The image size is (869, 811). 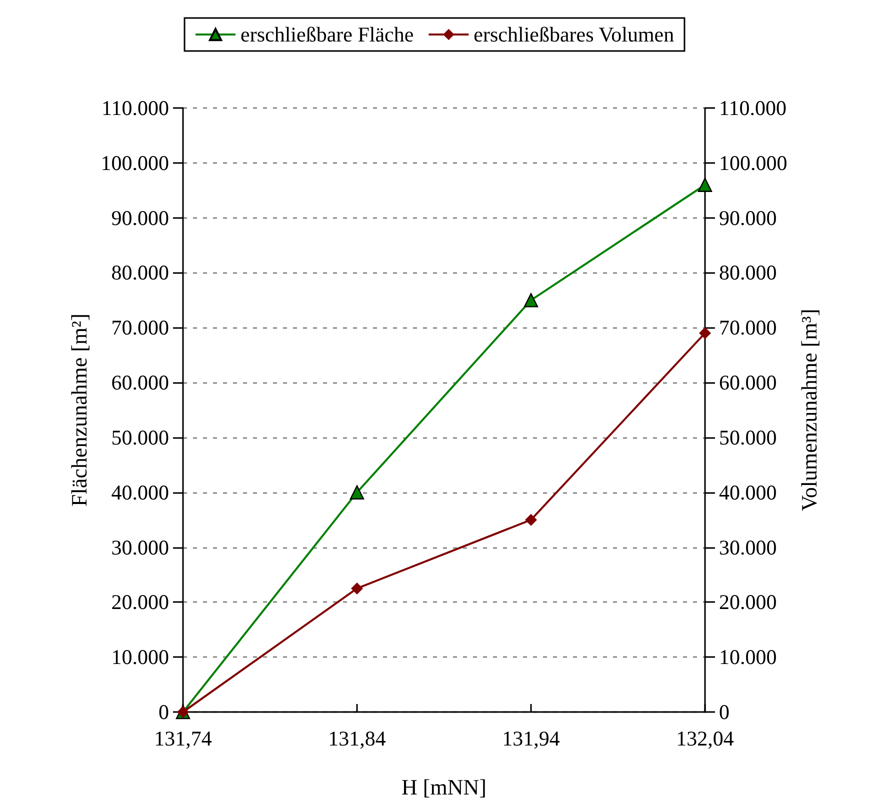 What do you see at coordinates (163, 712) in the screenshot?
I see `y-tick-label: 0` at bounding box center [163, 712].